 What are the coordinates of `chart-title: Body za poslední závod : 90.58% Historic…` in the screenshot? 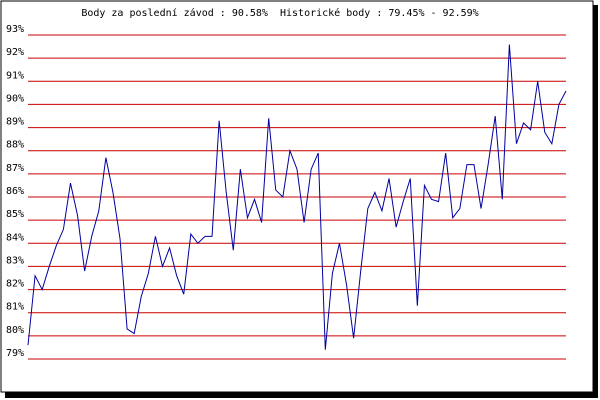 It's located at (279, 13).